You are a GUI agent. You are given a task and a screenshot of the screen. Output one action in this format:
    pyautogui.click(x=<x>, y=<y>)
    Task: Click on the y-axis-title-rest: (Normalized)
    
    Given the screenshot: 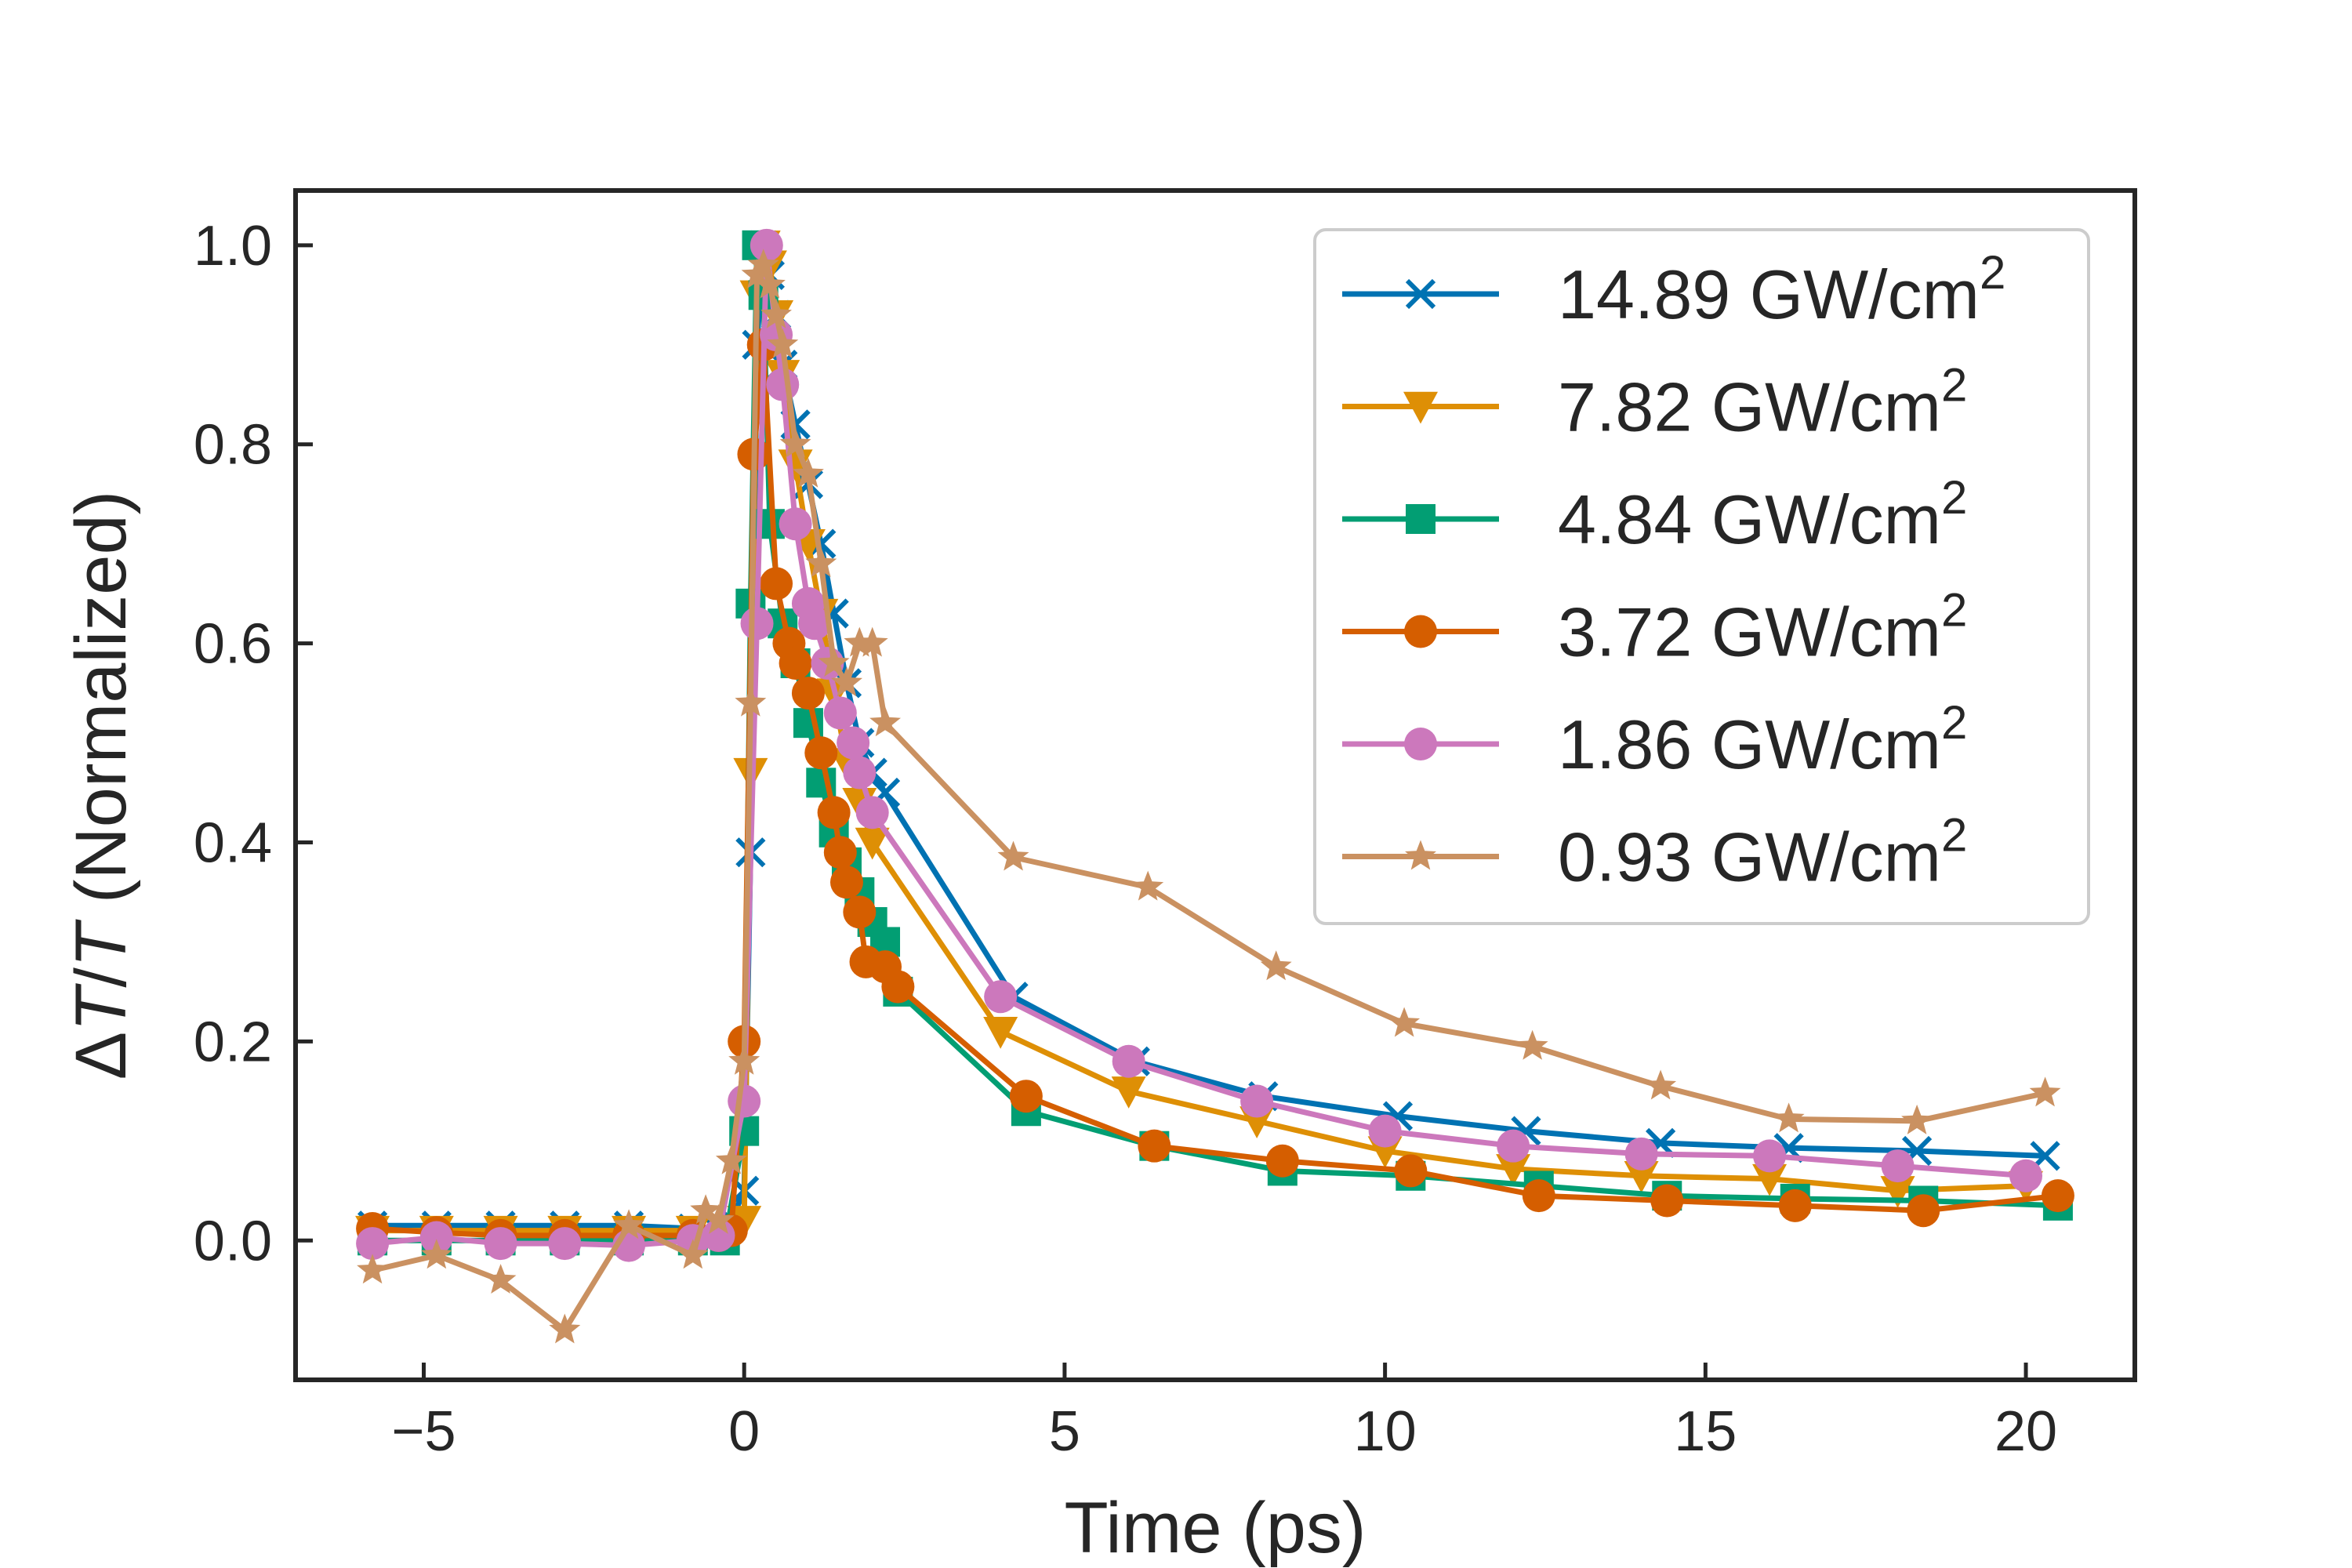 What is the action you would take?
    pyautogui.click(x=101, y=707)
    